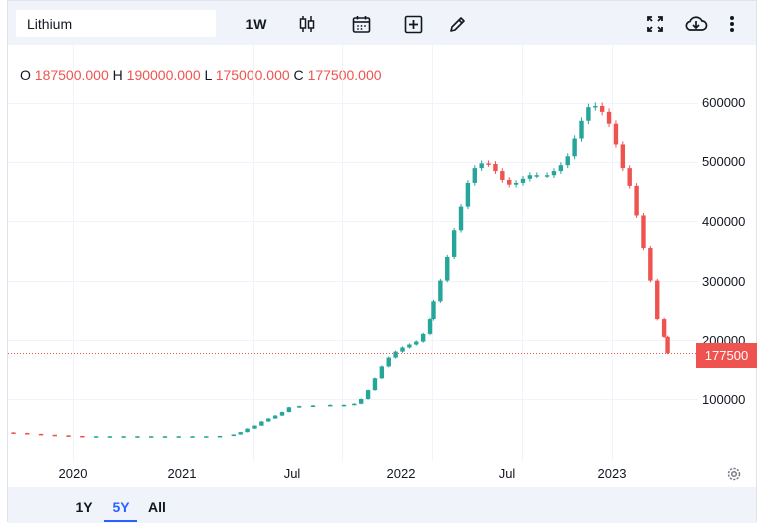 The width and height of the screenshot is (764, 527). What do you see at coordinates (344, 75) in the screenshot?
I see `close-value: 177500.000` at bounding box center [344, 75].